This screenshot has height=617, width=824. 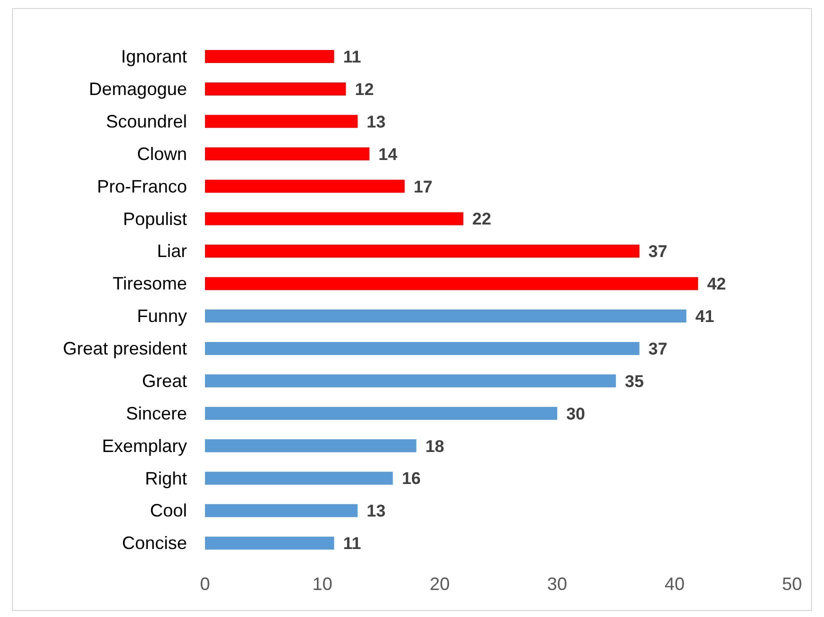 What do you see at coordinates (557, 584) in the screenshot?
I see `x-tick-label: 30` at bounding box center [557, 584].